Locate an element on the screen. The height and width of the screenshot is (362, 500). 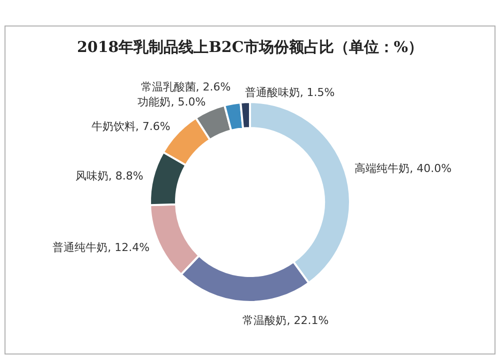
slice-label: 常温乳酸菌, 2.6% is located at coordinates (185, 87).